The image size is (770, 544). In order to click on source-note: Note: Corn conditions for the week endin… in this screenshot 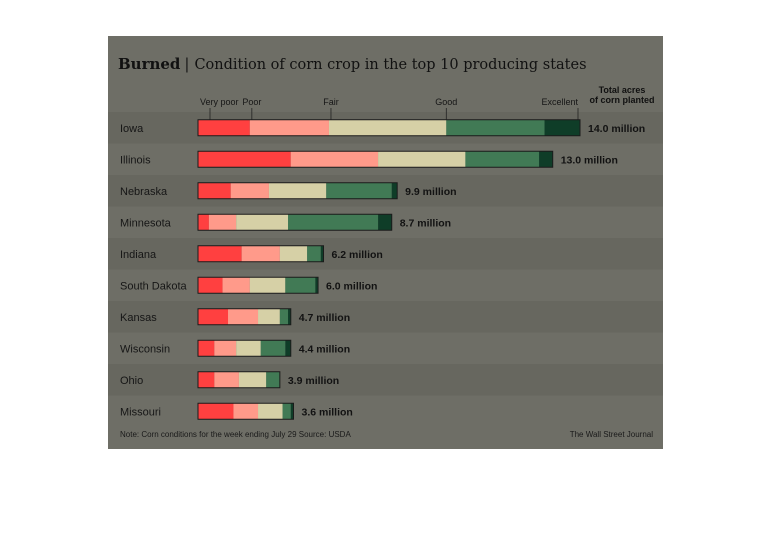, I will do `click(235, 434)`.